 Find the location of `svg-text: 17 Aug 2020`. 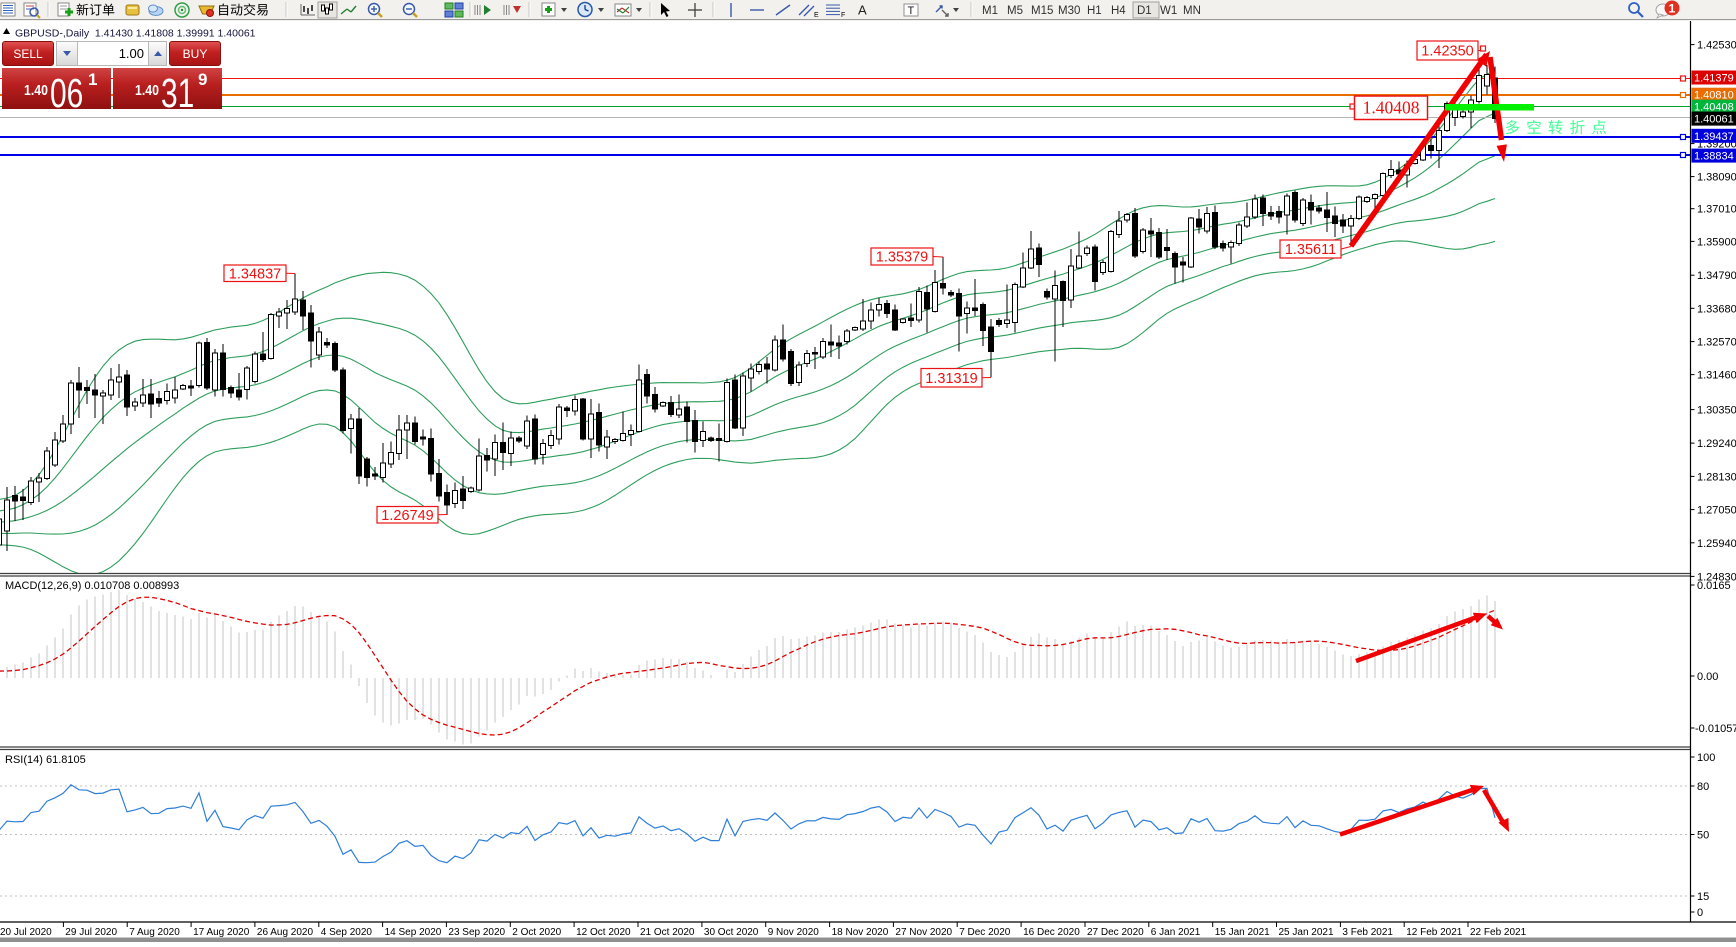

svg-text: 17 Aug 2020 is located at coordinates (221, 932).